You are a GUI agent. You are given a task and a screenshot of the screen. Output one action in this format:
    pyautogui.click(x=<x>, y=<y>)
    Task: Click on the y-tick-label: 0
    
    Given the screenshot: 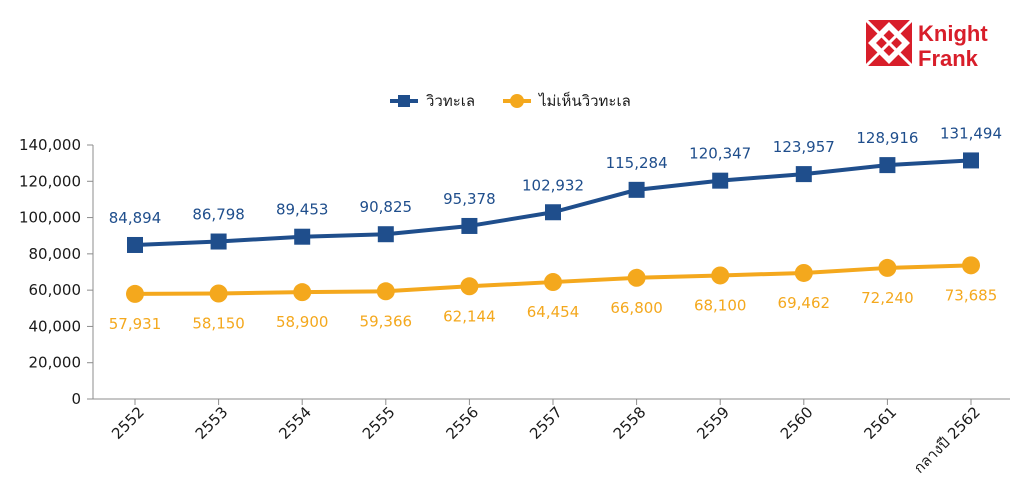 What is the action you would take?
    pyautogui.click(x=76, y=399)
    